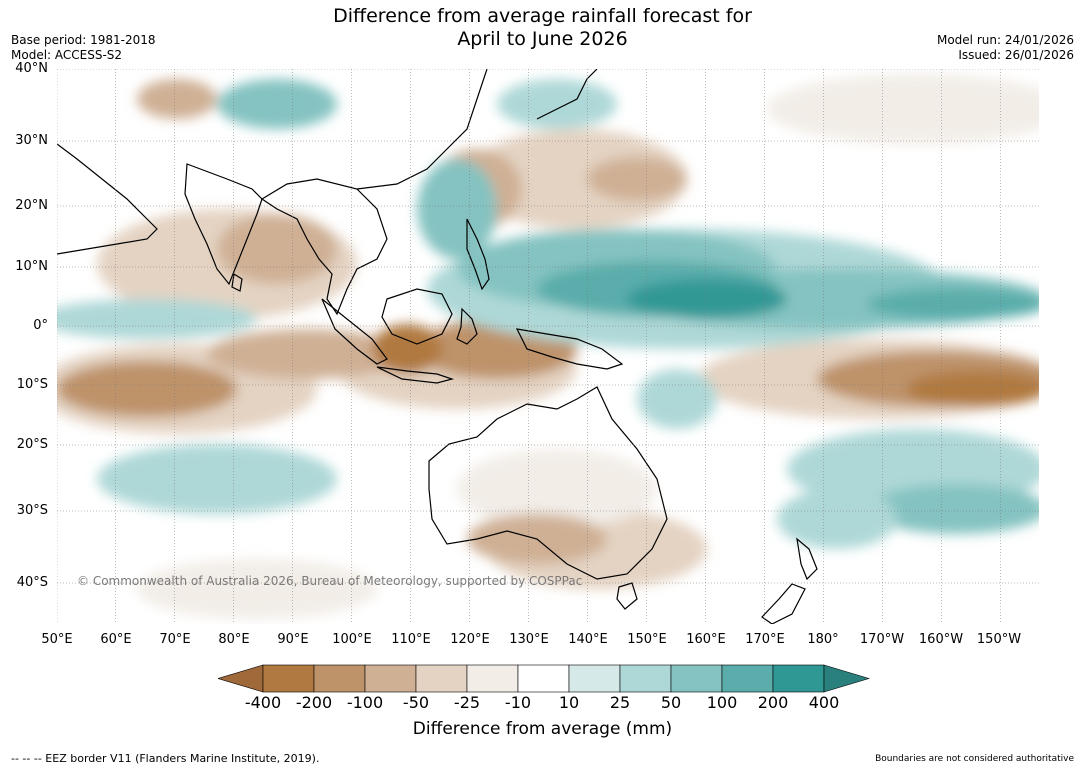 The image size is (1085, 770). Describe the element at coordinates (627, 596) in the screenshot. I see `tasmania-coast` at that location.